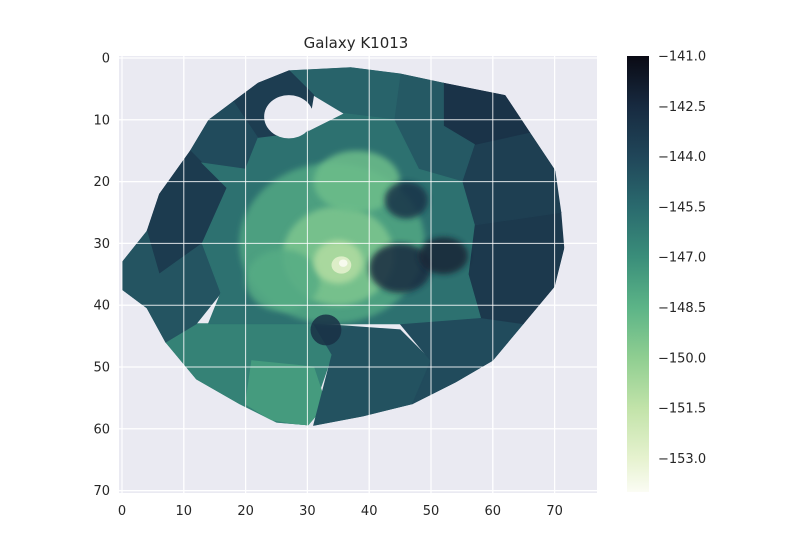 Image resolution: width=800 pixels, height=550 pixels. I want to click on y-tick-label-60: 60, so click(101, 429).